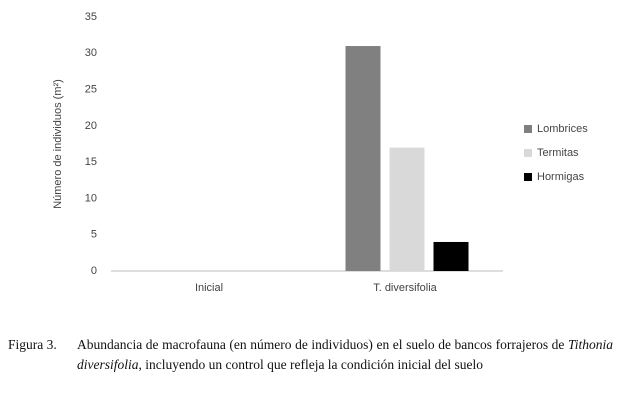 The image size is (622, 402). Describe the element at coordinates (91, 162) in the screenshot. I see `y-tick-label: 15` at that location.